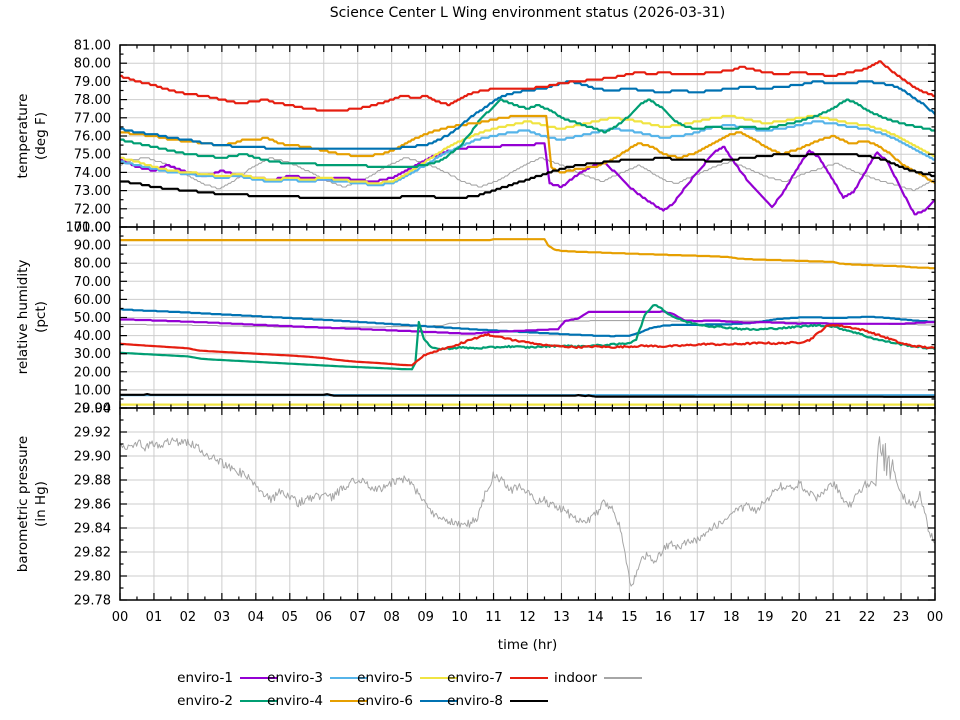 The image size is (960, 720). What do you see at coordinates (92, 390) in the screenshot?
I see `y-tick-label: 10.00` at bounding box center [92, 390].